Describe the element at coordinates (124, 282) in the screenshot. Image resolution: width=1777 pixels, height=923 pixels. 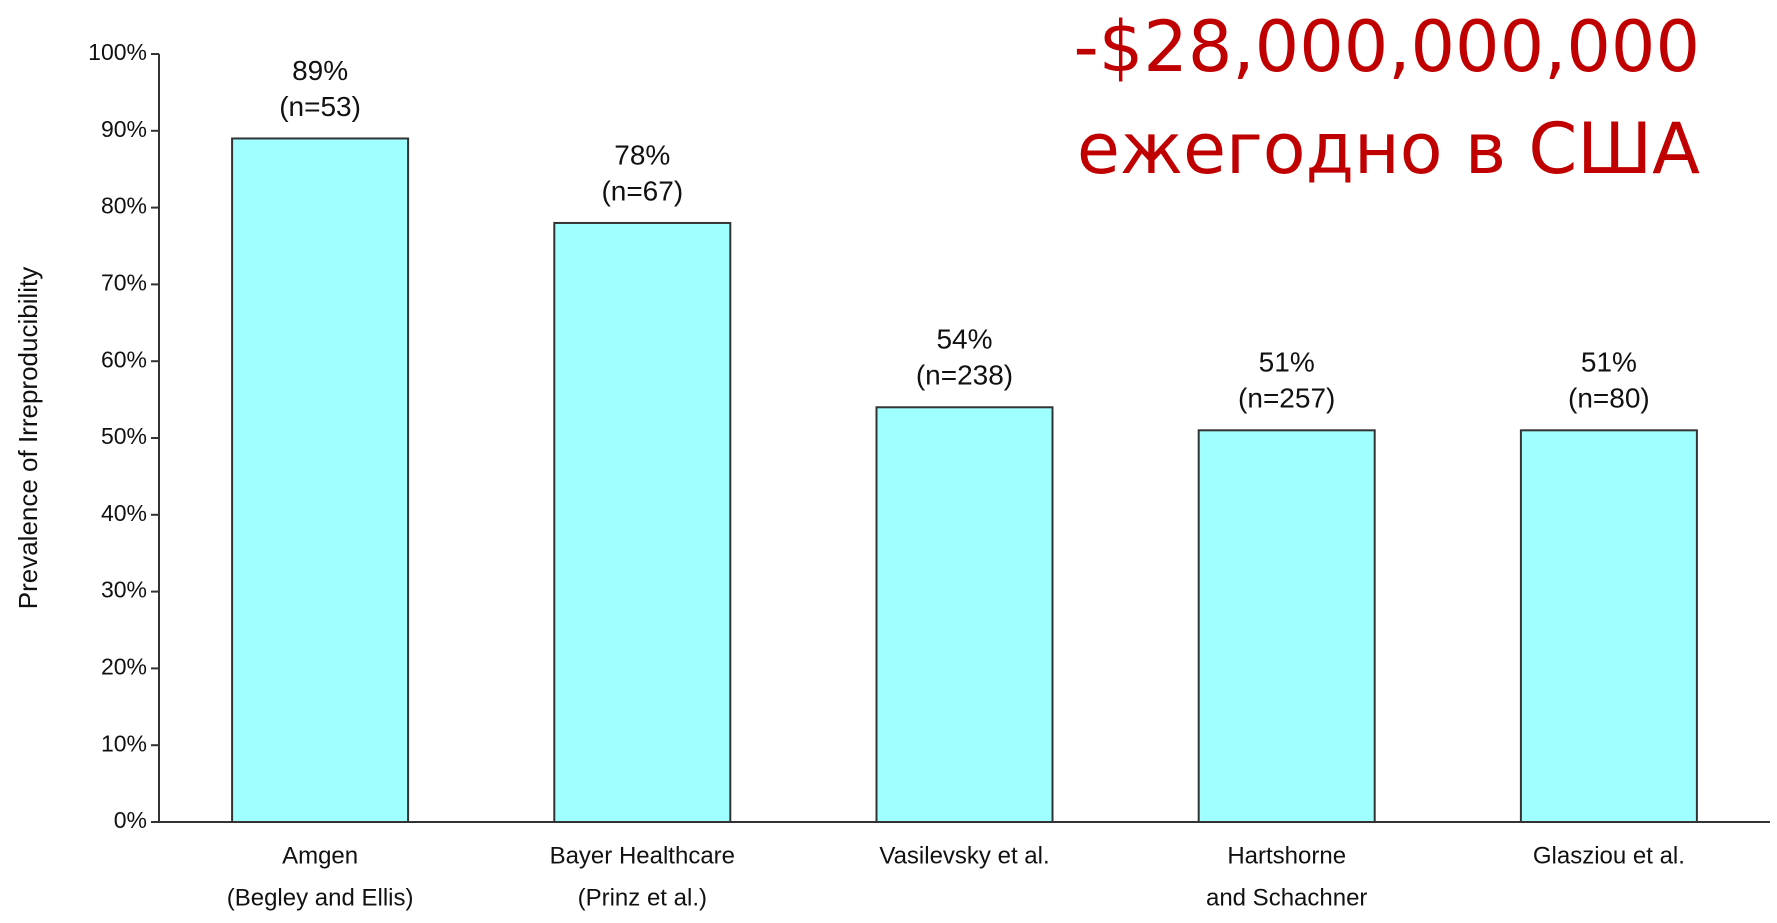
I see `y-tick-label: 70%` at that location.